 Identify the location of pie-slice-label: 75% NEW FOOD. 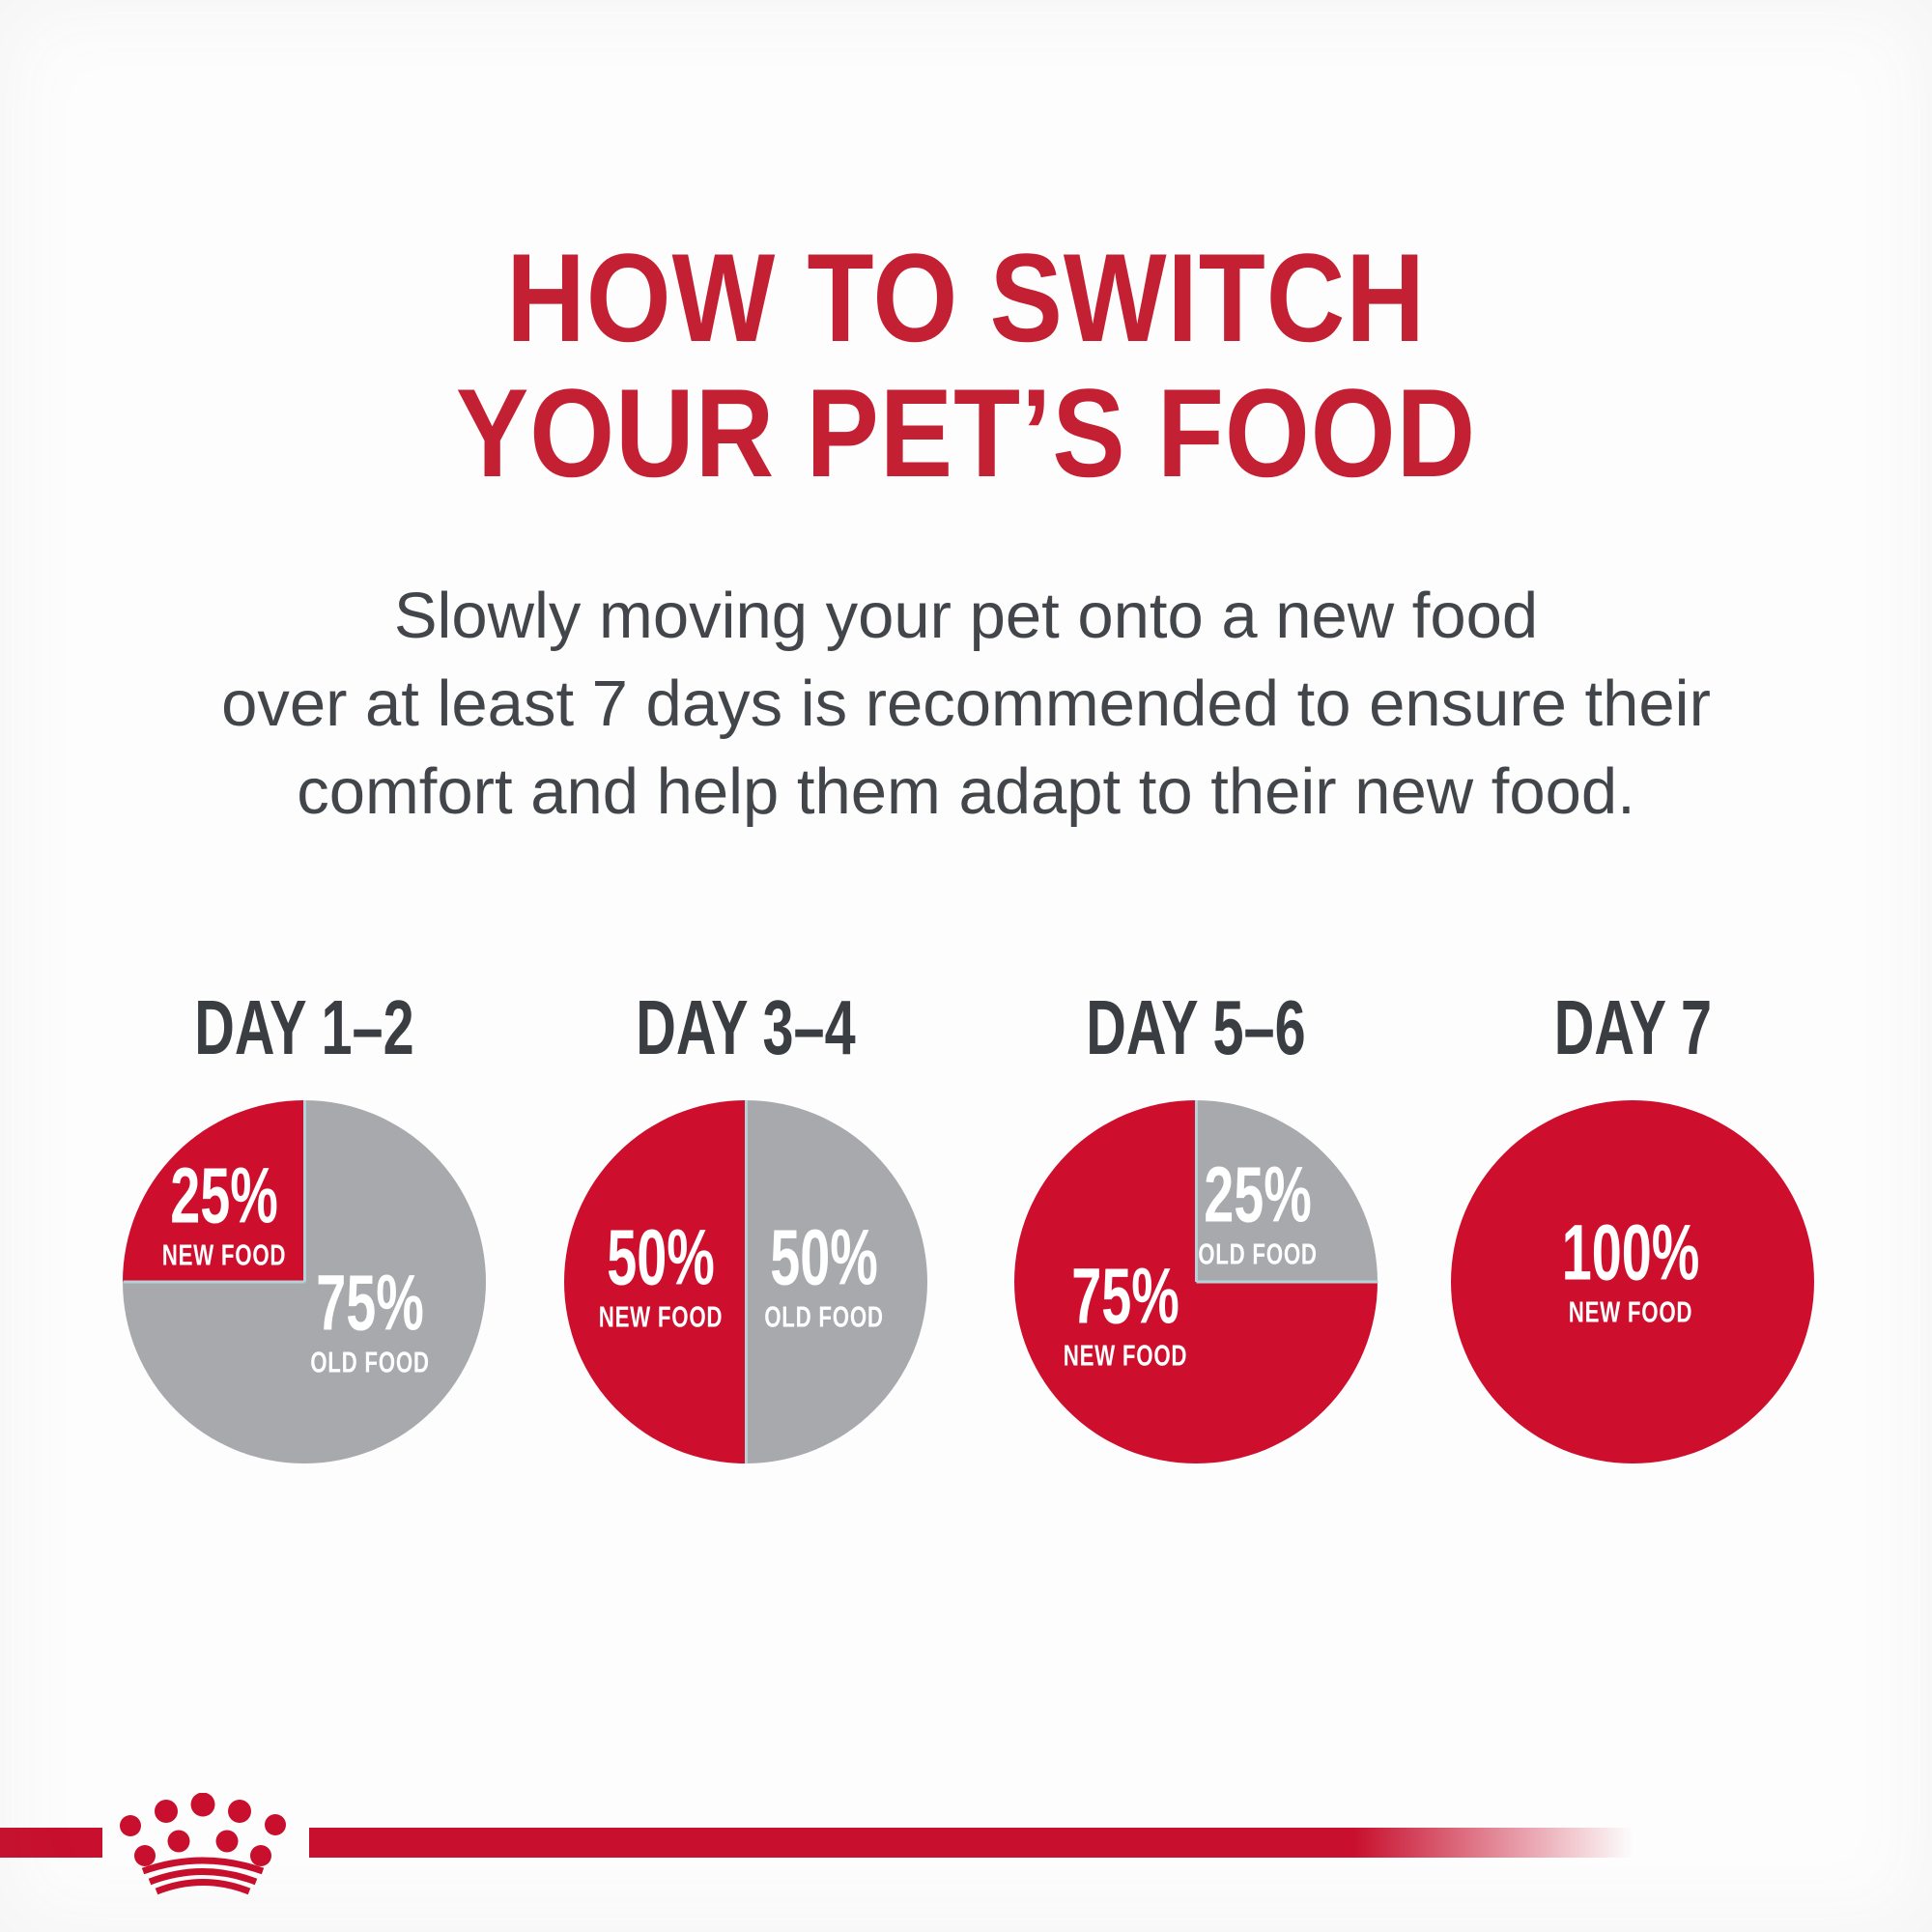
(1124, 1312).